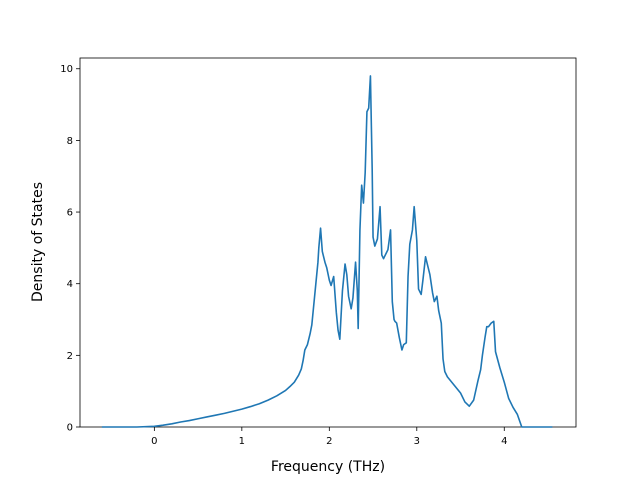 This screenshot has height=480, width=640. What do you see at coordinates (329, 441) in the screenshot?
I see `x-tick-label: 2` at bounding box center [329, 441].